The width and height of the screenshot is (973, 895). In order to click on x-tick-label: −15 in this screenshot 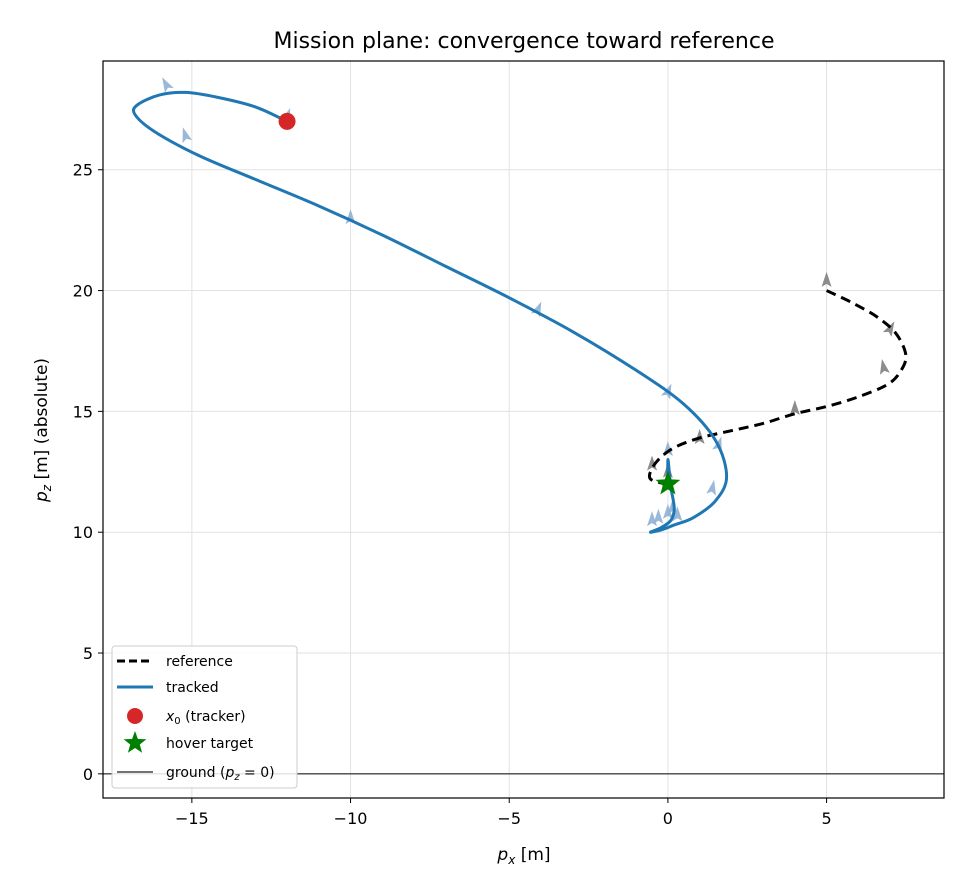, I will do `click(192, 818)`.